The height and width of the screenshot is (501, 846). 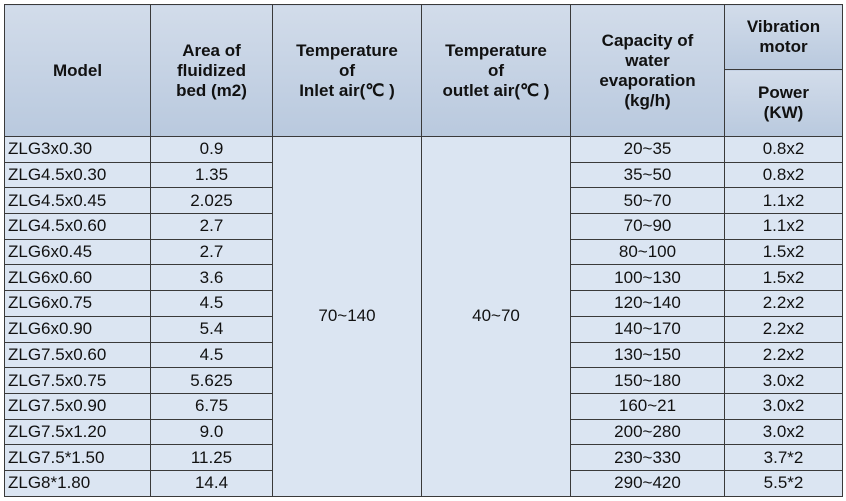 What do you see at coordinates (77, 406) in the screenshot?
I see `table-cell: ZLG7.5x0.90` at bounding box center [77, 406].